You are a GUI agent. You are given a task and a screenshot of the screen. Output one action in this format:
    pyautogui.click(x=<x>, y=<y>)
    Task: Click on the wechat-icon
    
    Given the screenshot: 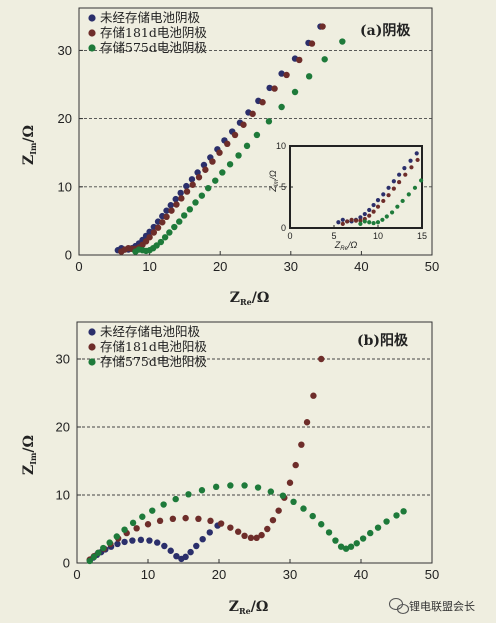 What is the action you would take?
    pyautogui.click(x=399, y=606)
    